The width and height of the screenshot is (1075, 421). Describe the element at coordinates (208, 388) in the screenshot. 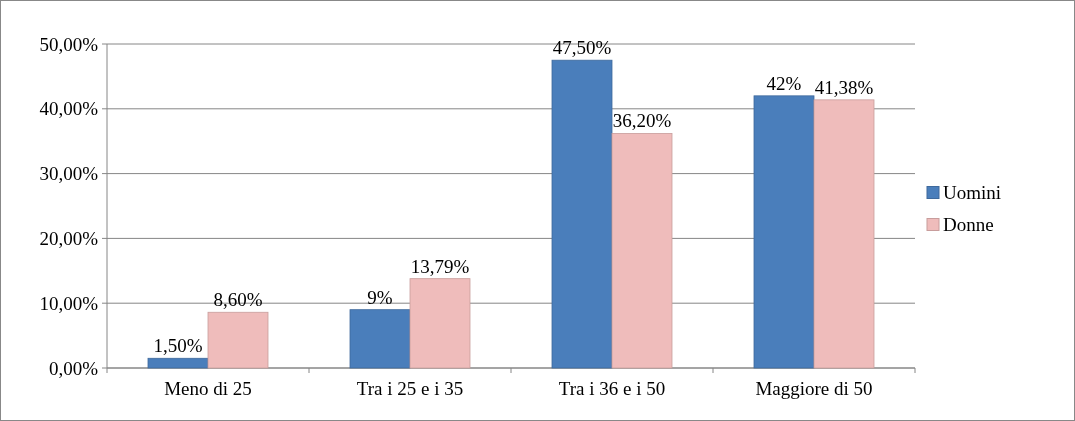

I see `x-tick-label: Meno di 25` at that location.